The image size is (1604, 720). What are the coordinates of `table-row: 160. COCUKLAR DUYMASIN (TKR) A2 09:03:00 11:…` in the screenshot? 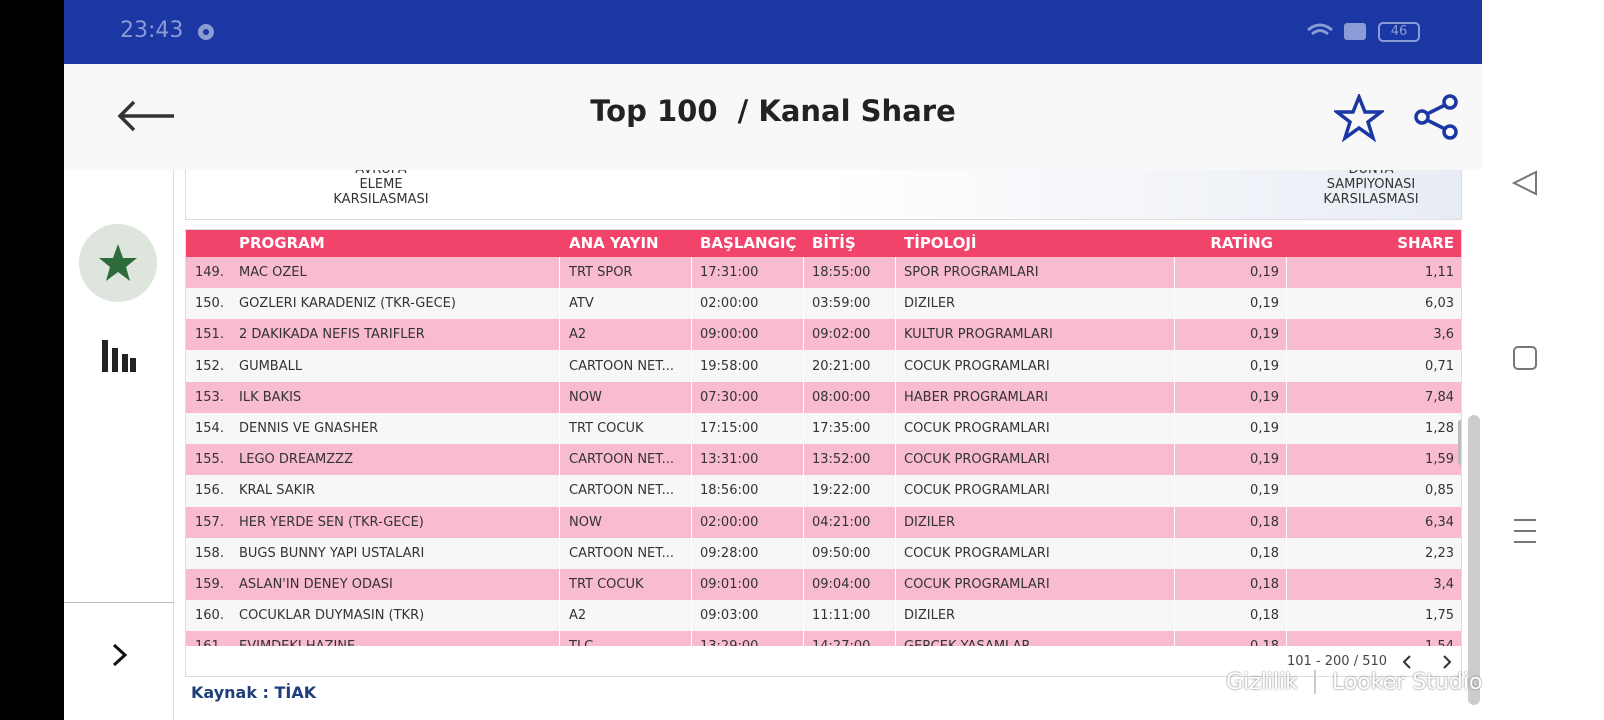 It's located at (823, 616).